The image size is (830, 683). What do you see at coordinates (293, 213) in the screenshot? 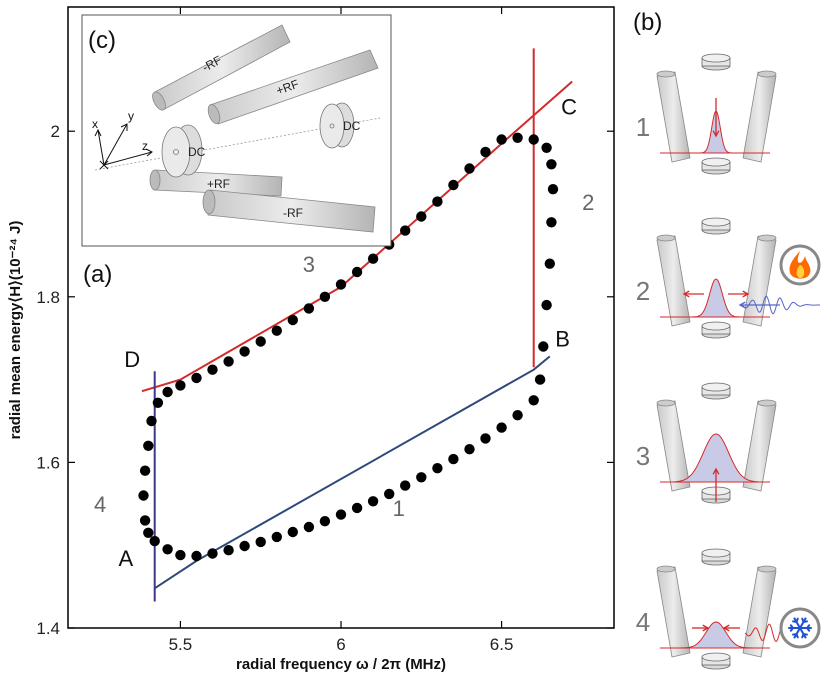
I see `rf-label-4: -RF` at bounding box center [293, 213].